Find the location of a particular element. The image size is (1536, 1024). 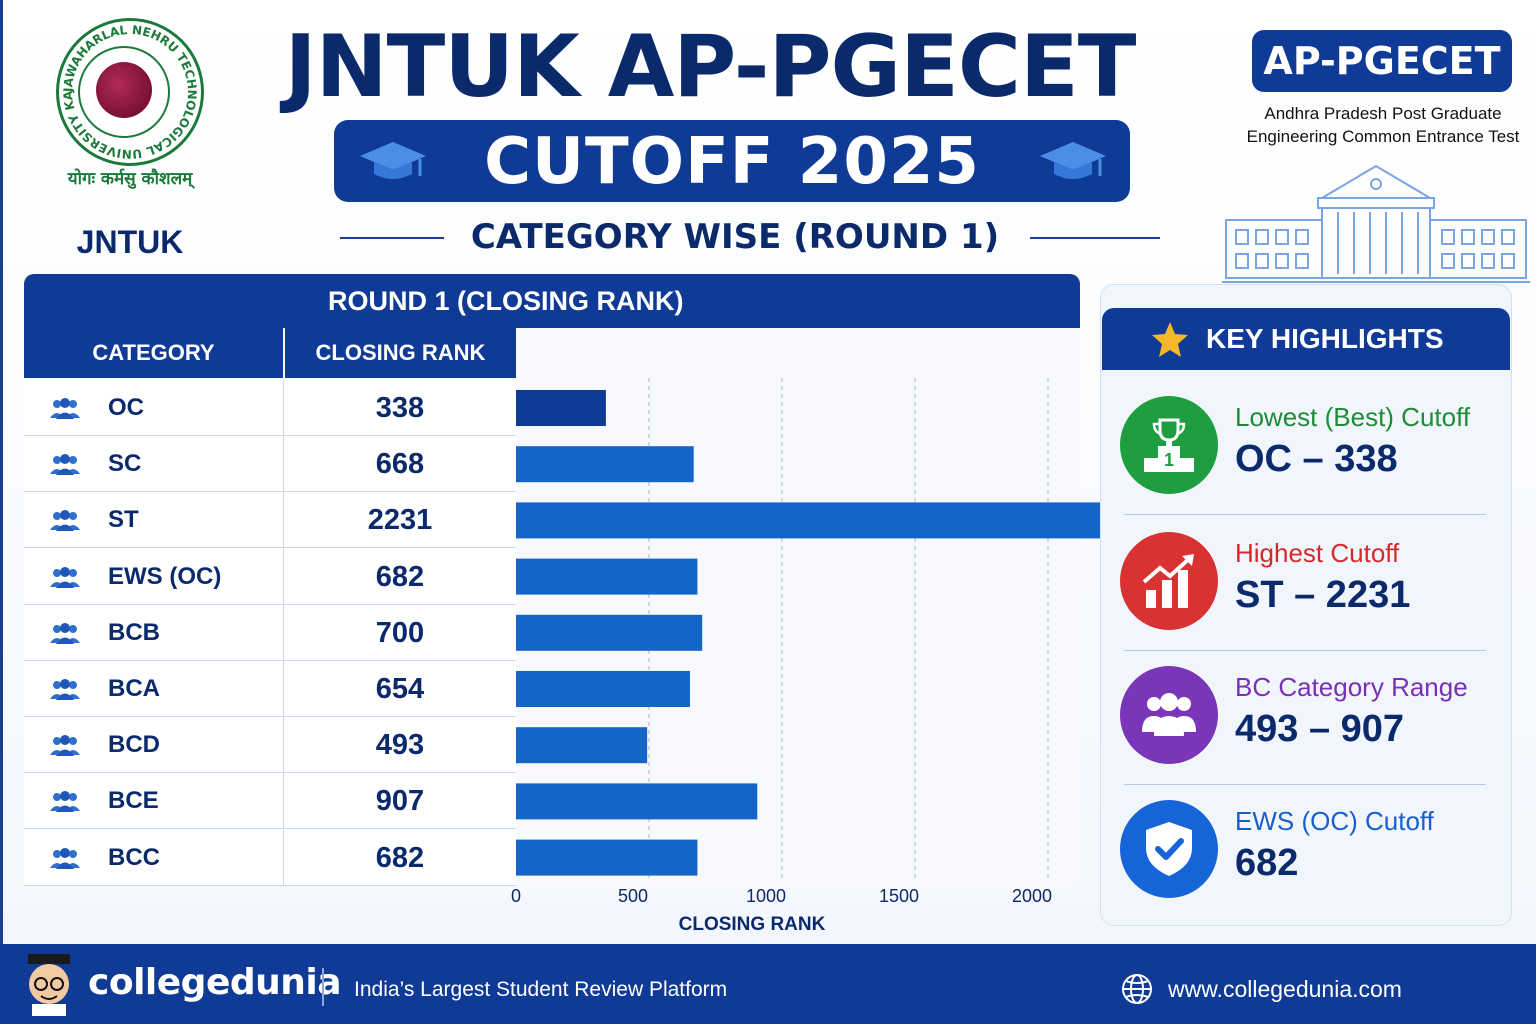

highlight-label: Lowest (Best) Cutoff is located at coordinates (1353, 417).